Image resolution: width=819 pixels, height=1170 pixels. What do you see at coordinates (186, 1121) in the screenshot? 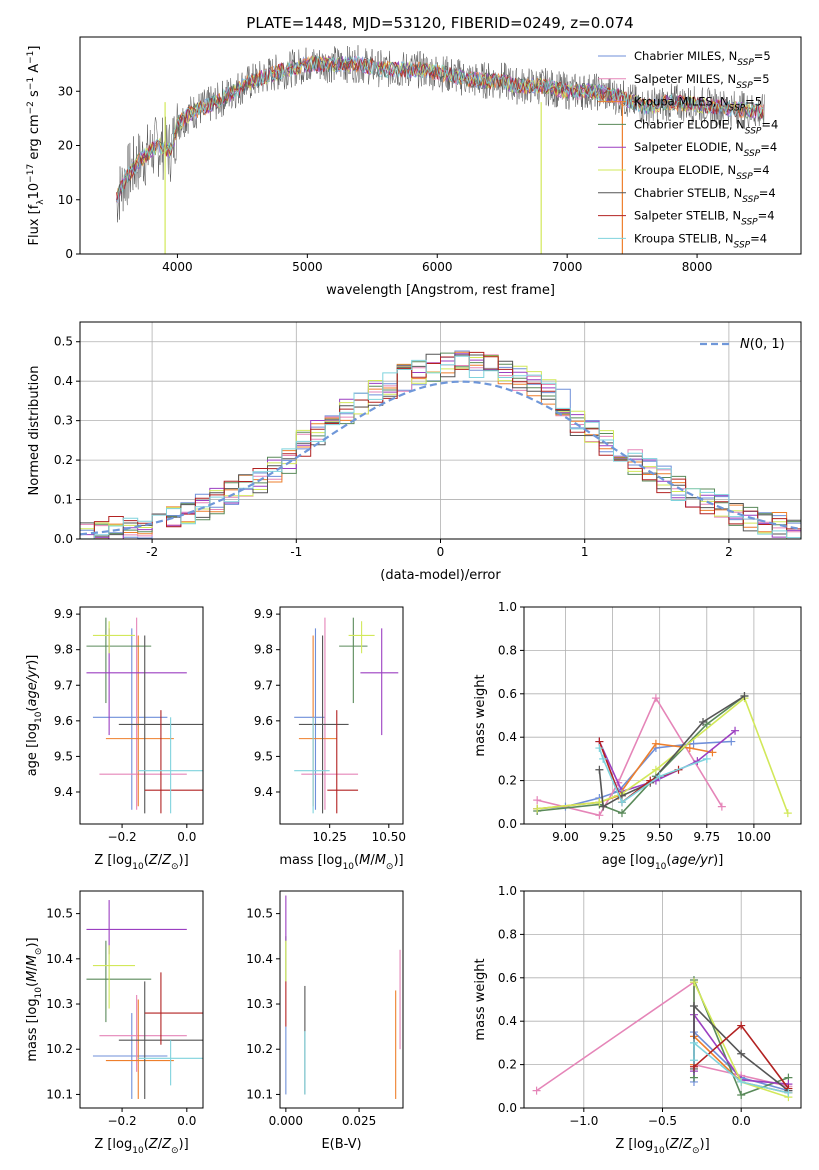
I see `x-tick-label: 0.0` at bounding box center [186, 1121].